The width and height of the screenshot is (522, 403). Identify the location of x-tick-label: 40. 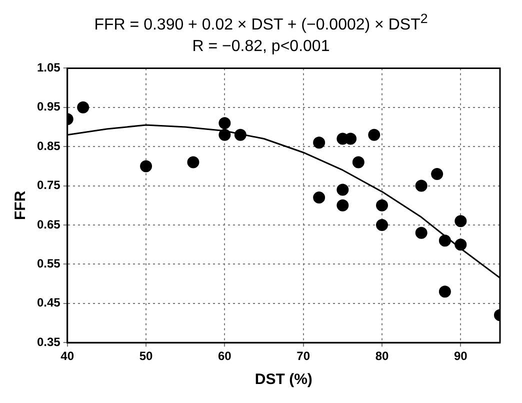
(67, 356).